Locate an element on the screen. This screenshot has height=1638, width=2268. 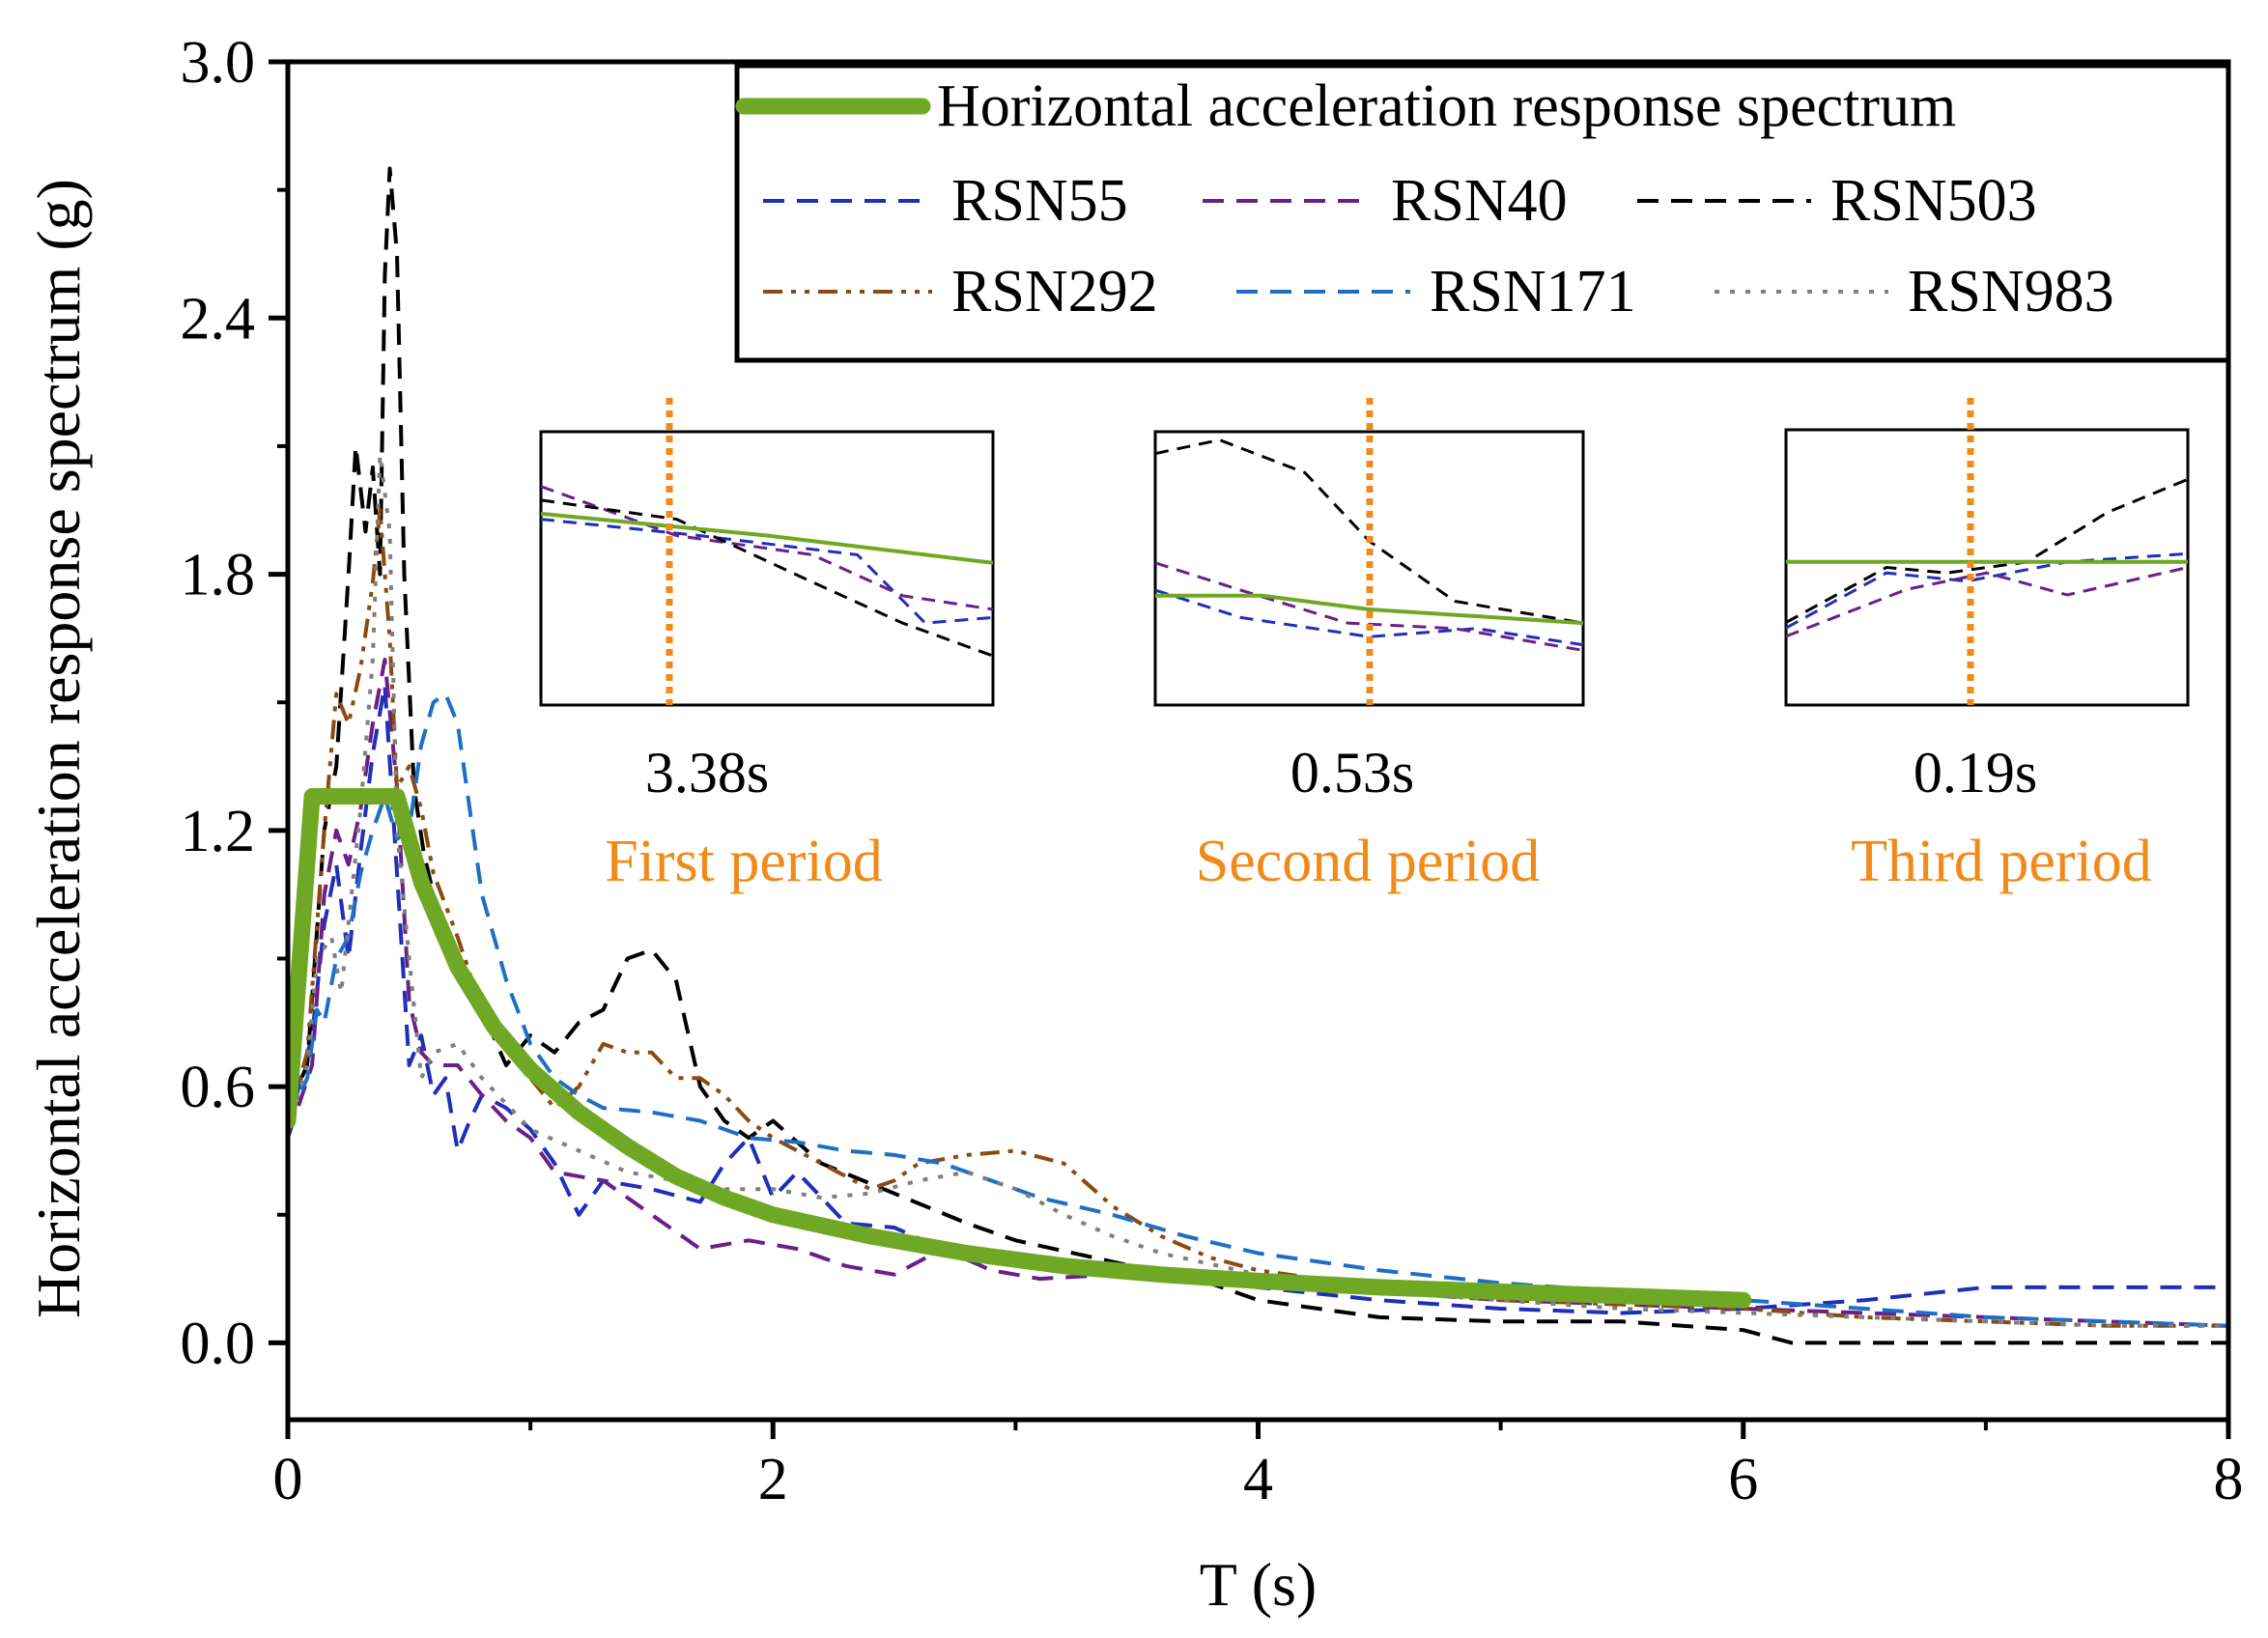
period-name-label: Second period is located at coordinates (1368, 861).